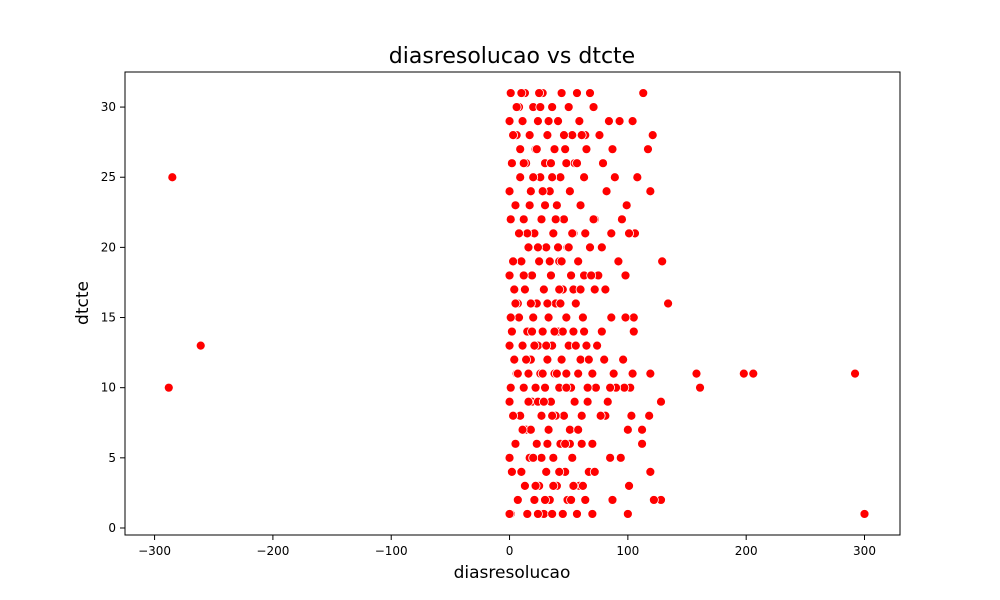  I want to click on y-tick-label: 30, so click(108, 107).